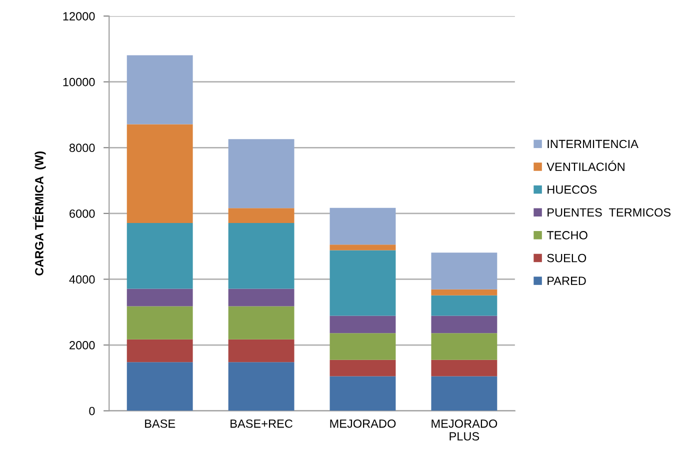 The image size is (682, 459). Describe the element at coordinates (566, 258) in the screenshot. I see `legend-label: SUELO` at that location.